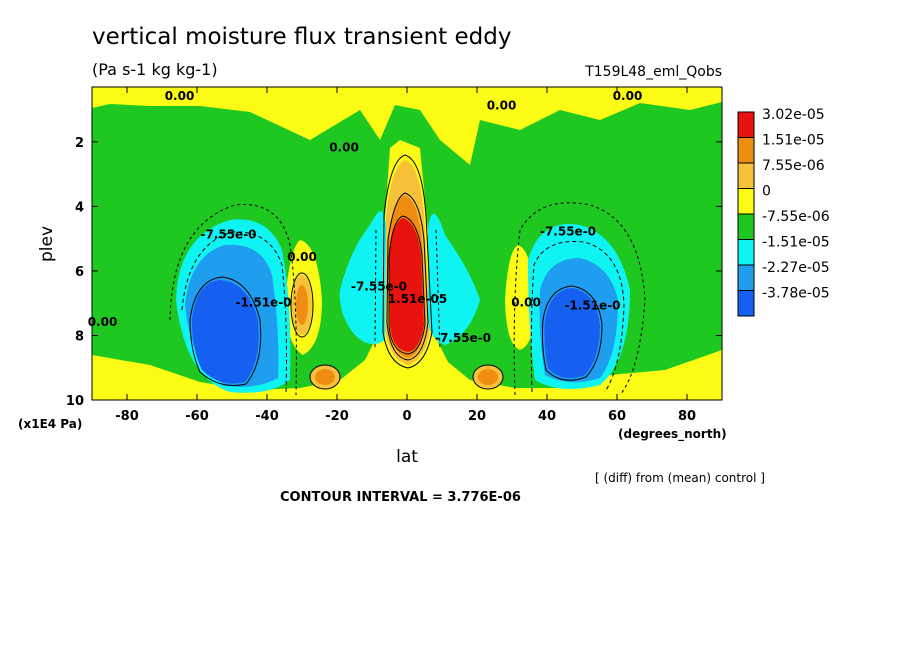  What do you see at coordinates (617, 416) in the screenshot?
I see `x-tick-label: 60` at bounding box center [617, 416].